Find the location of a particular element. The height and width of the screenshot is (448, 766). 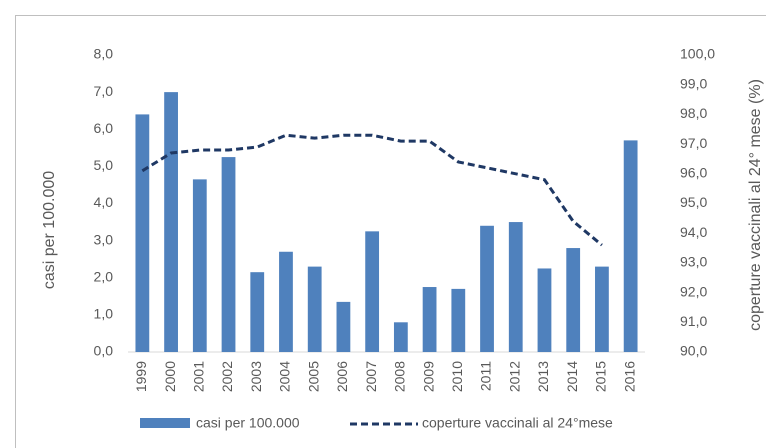

x-tick-label: 2001 is located at coordinates (199, 376).